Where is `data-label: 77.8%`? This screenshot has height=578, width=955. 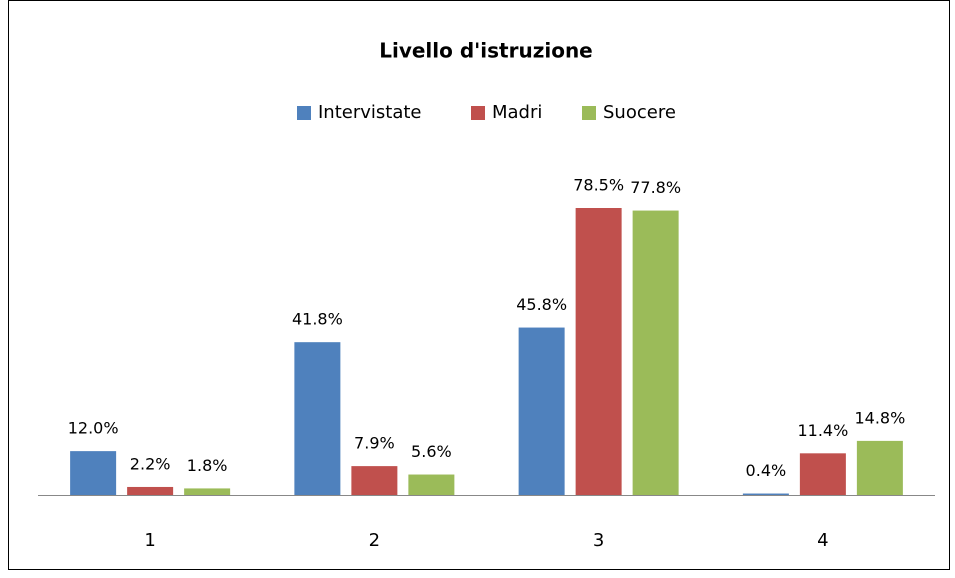
data-label: 77.8% is located at coordinates (655, 187).